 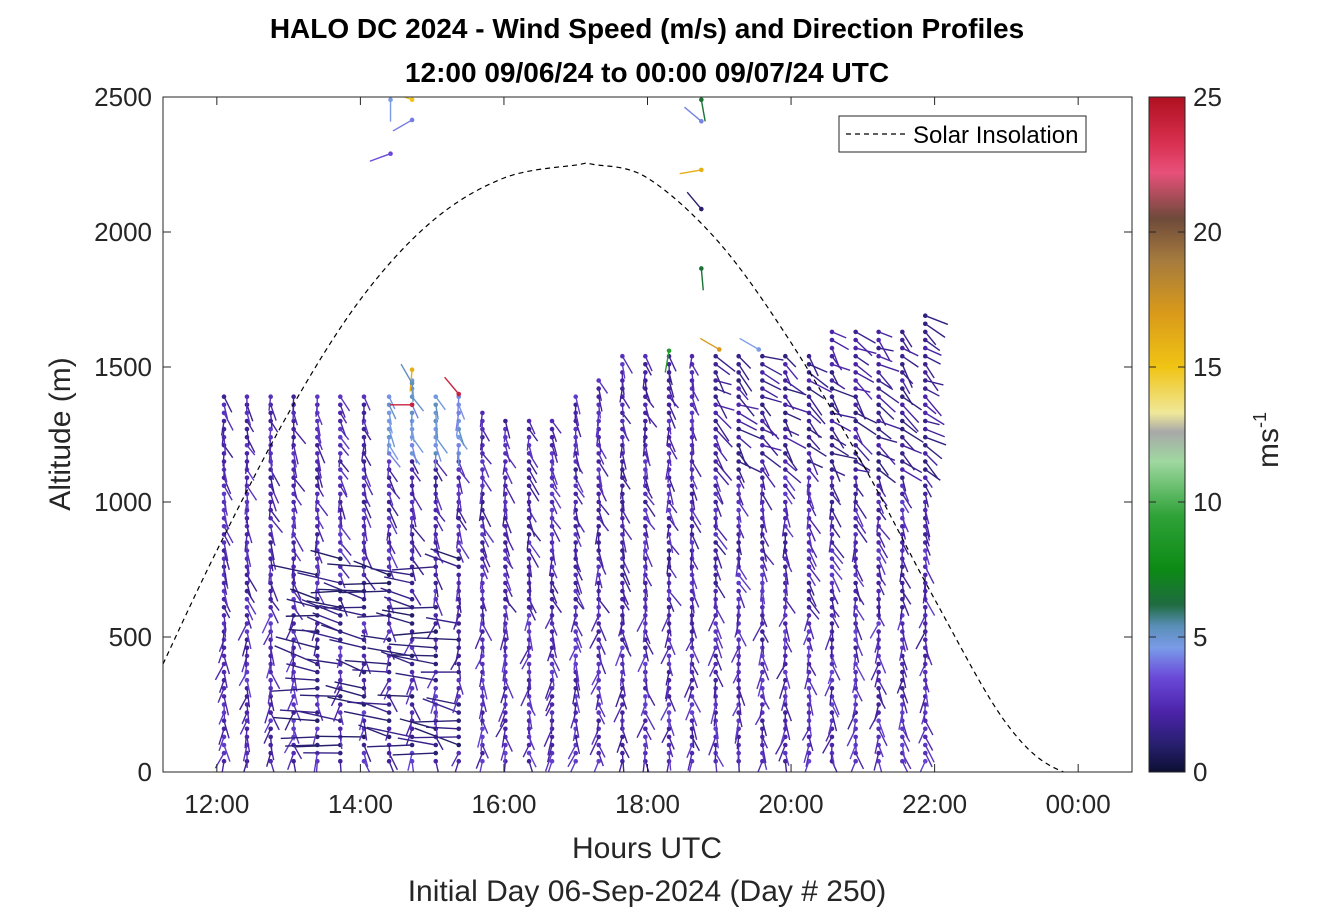 I want to click on x-tick-label: 22:00, so click(x=934, y=804).